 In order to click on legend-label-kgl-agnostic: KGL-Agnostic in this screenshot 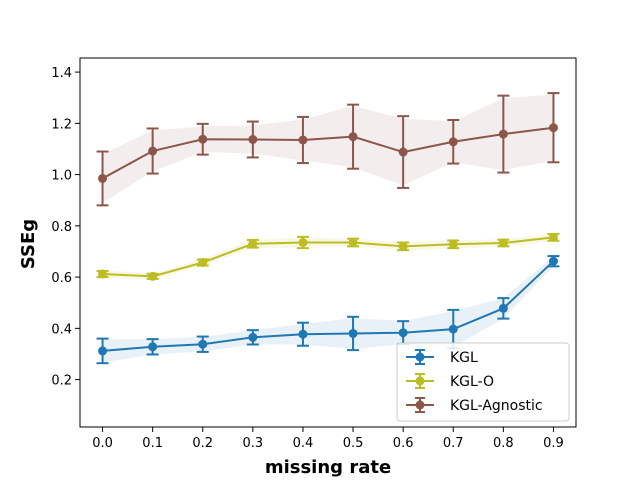, I will do `click(496, 406)`.